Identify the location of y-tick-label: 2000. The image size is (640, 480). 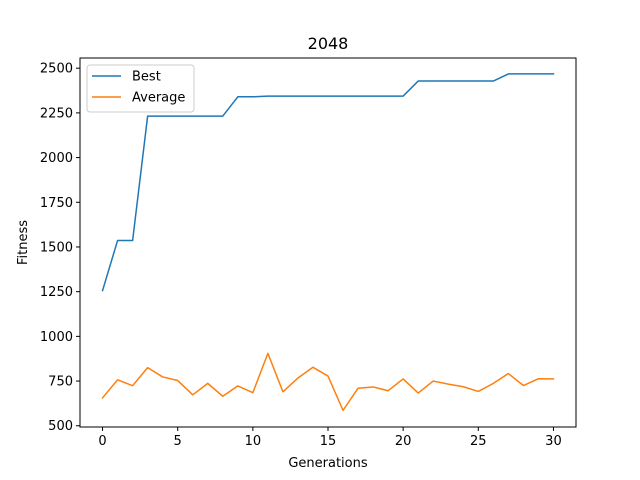
(56, 158).